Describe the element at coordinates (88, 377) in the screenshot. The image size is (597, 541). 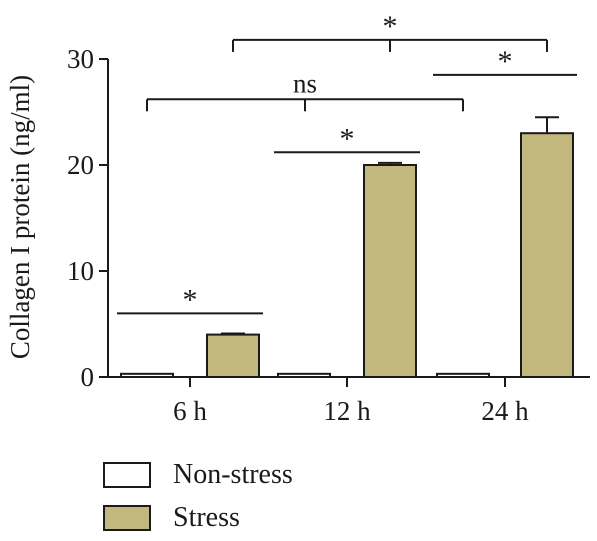
I see `y-tick-label: 0` at that location.